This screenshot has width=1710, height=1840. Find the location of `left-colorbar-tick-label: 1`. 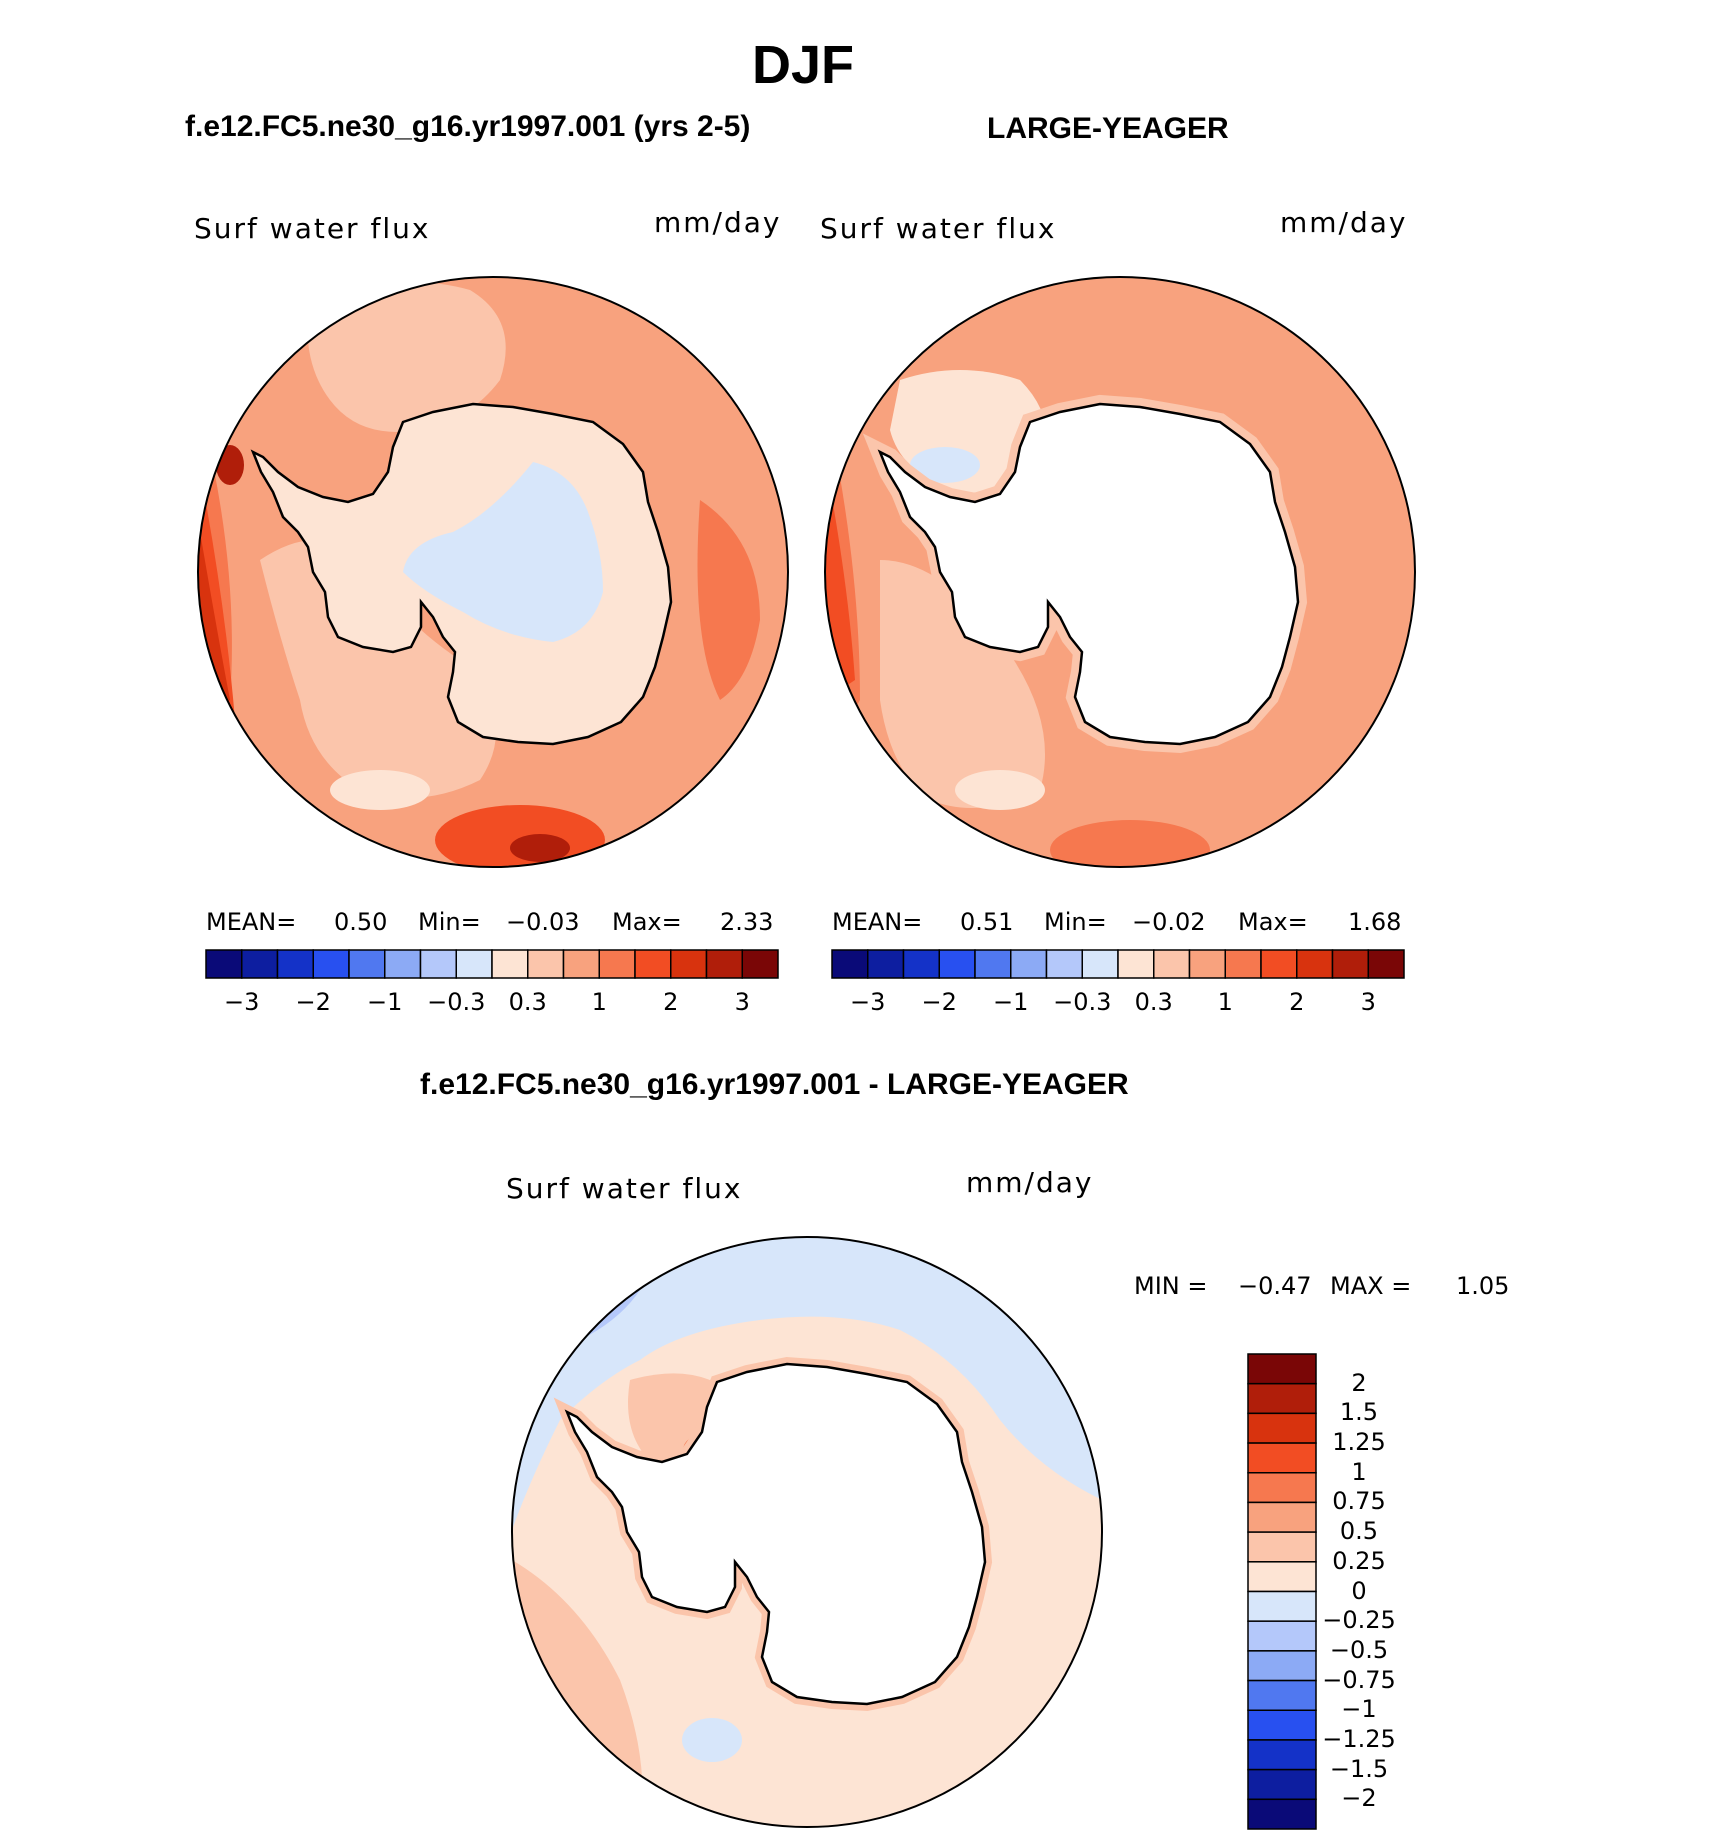

left-colorbar-tick-label: 1 is located at coordinates (599, 1002).